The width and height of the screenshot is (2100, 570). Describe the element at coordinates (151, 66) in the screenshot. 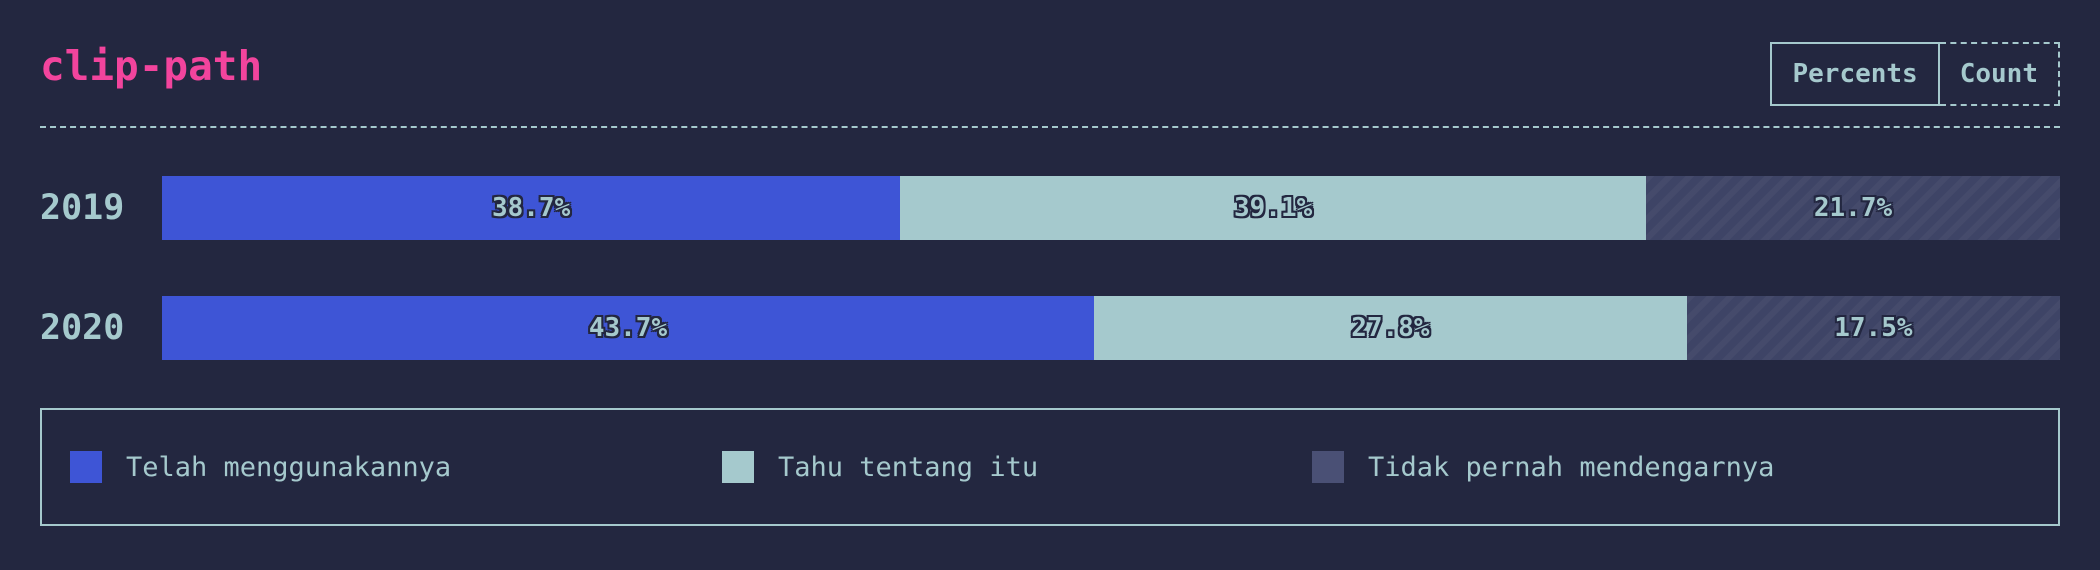

I see `chart-title: clip-path` at that location.